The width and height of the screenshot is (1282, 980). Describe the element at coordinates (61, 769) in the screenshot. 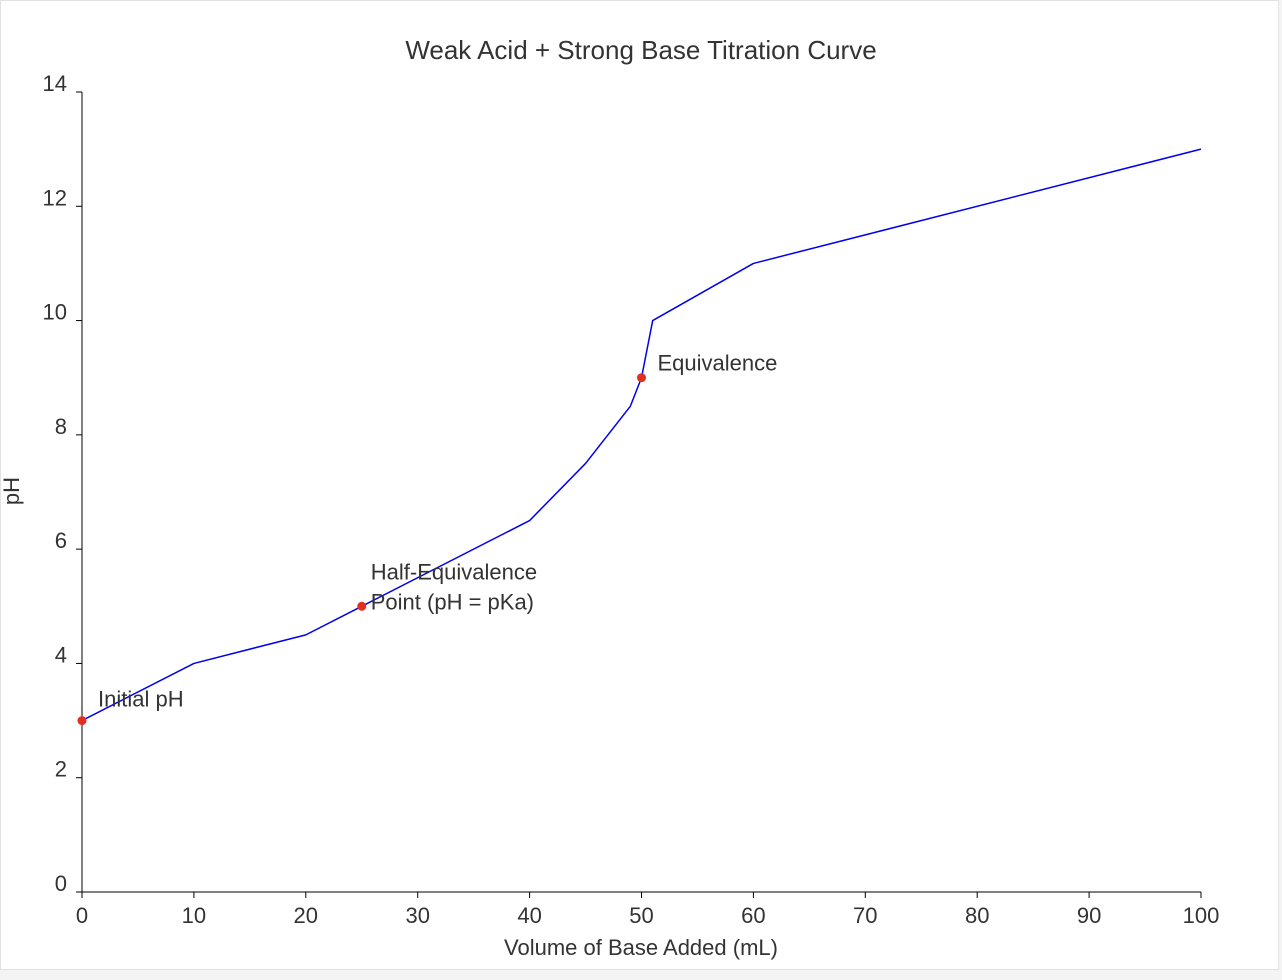

I see `y-tick-label: 2` at that location.